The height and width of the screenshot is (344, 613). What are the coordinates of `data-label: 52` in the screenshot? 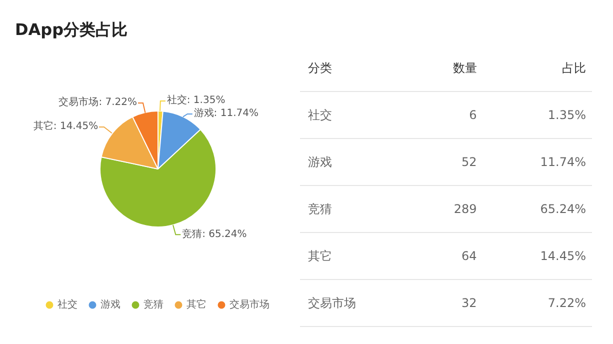 It's located at (448, 162).